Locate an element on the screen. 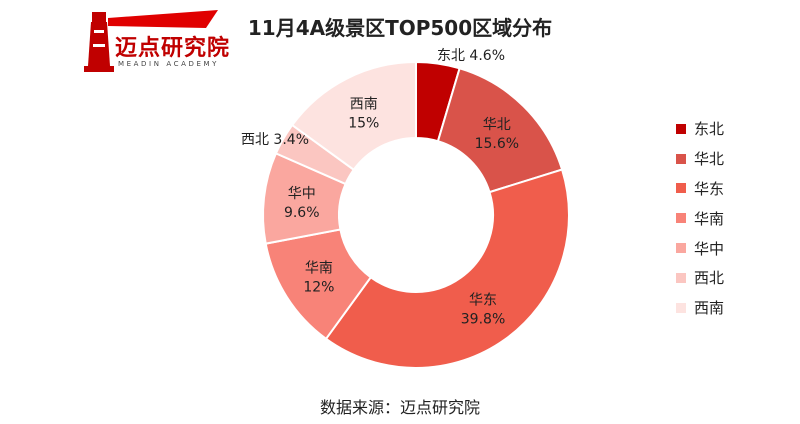 The image size is (800, 424). legend-item: 华南 is located at coordinates (700, 218).